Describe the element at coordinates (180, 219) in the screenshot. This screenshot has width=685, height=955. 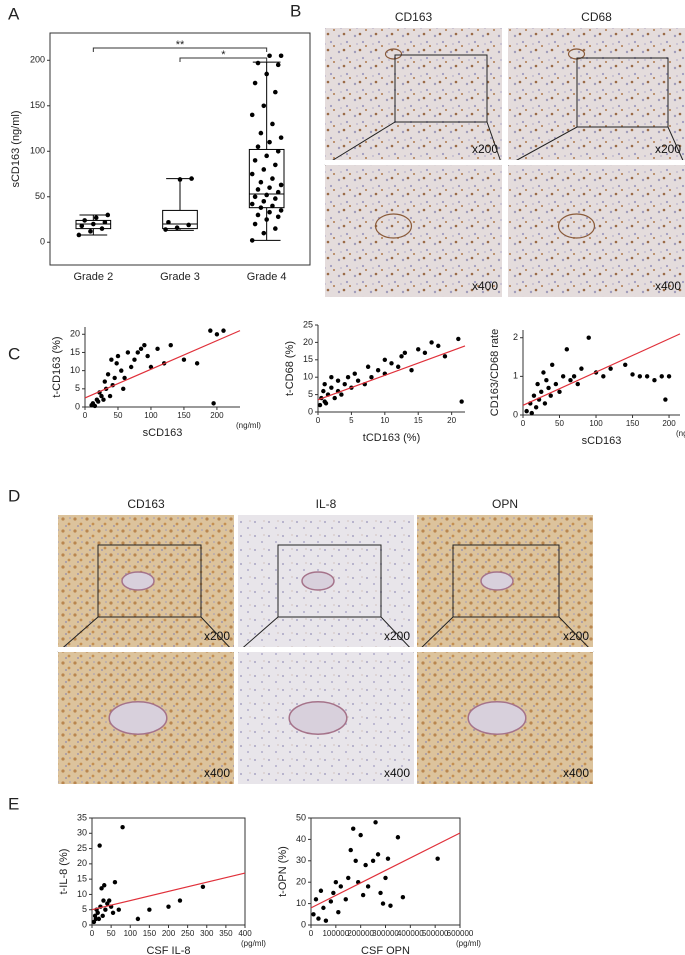
I see `box` at that location.